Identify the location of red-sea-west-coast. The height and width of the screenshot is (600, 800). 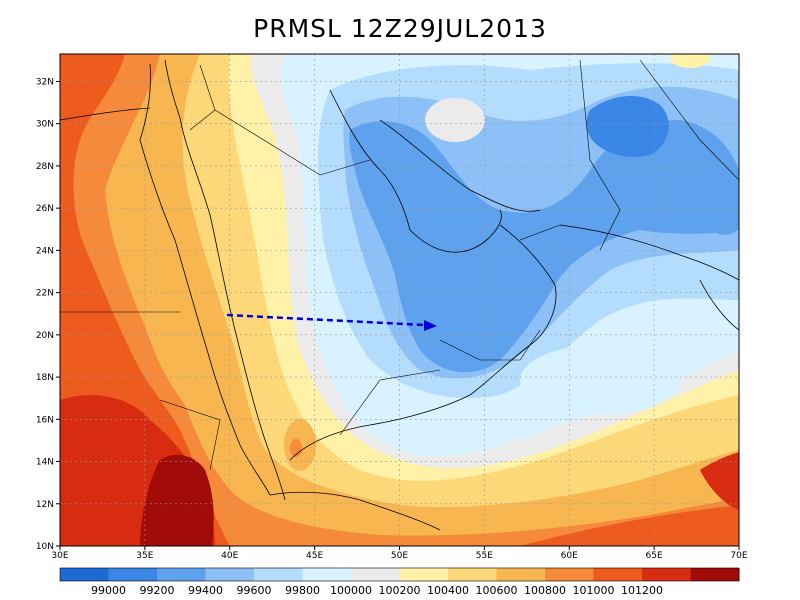
(205, 317).